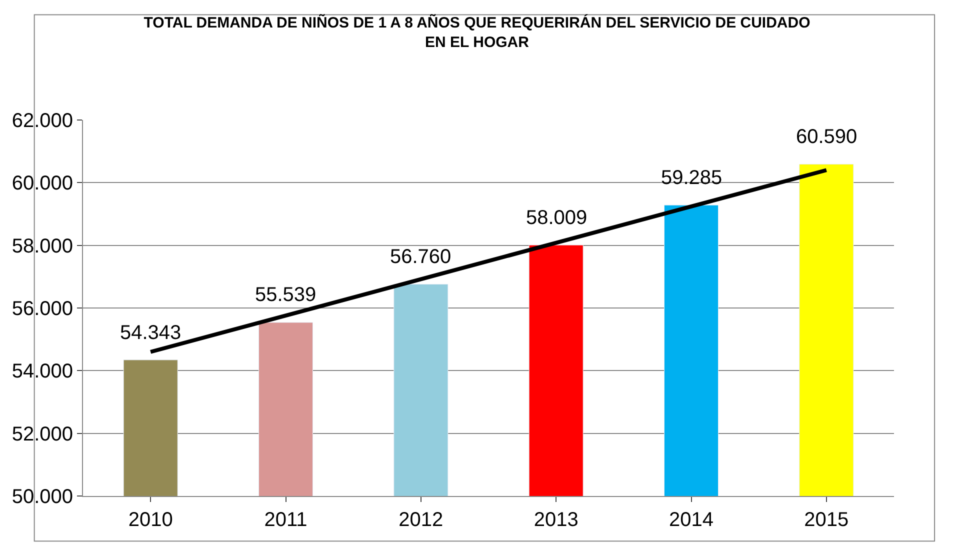 This screenshot has height=546, width=954. I want to click on data-label: 54.343, so click(151, 333).